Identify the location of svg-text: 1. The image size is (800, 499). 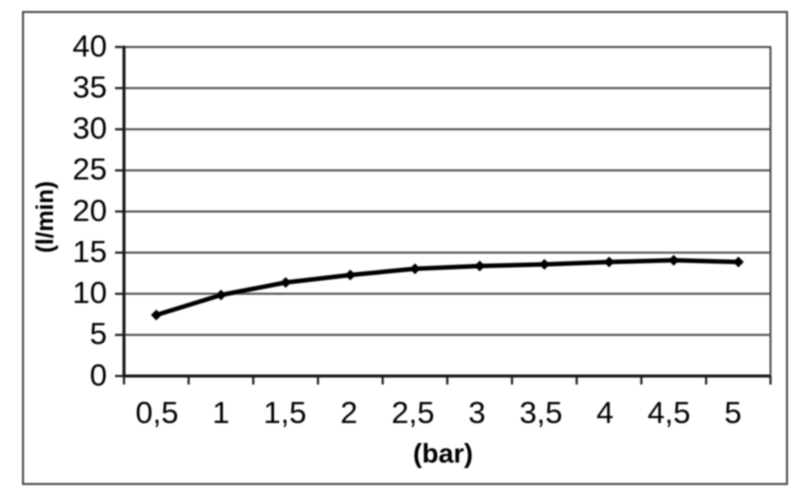
(220, 412).